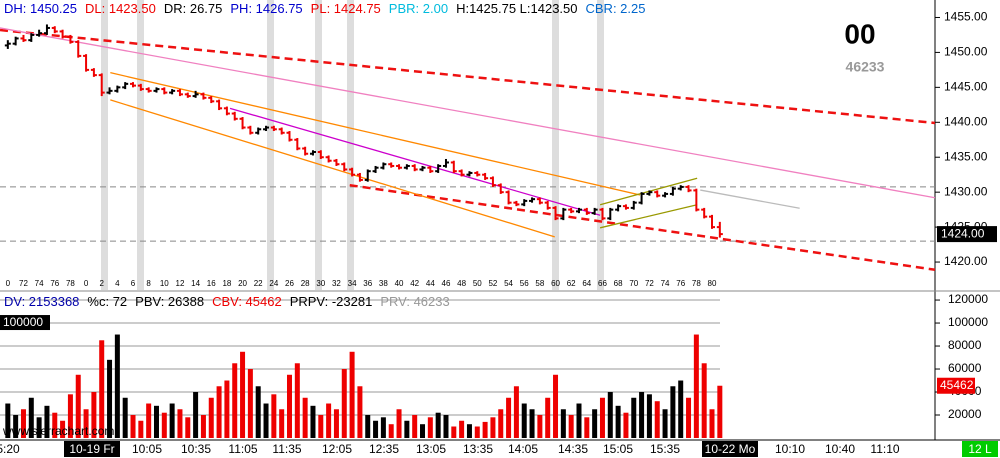  Describe the element at coordinates (649, 283) in the screenshot. I see `x-tick-label: 72` at that location.